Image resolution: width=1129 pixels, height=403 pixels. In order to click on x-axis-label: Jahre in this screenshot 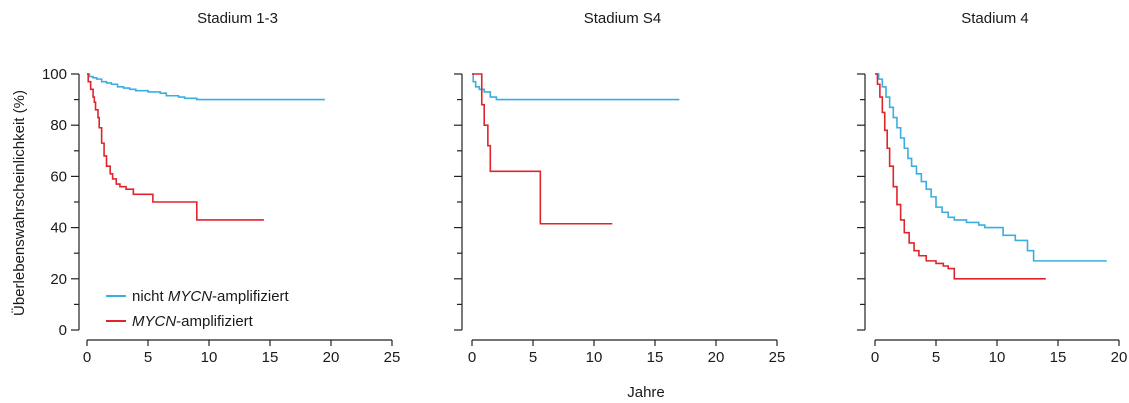, I will do `click(646, 392)`.